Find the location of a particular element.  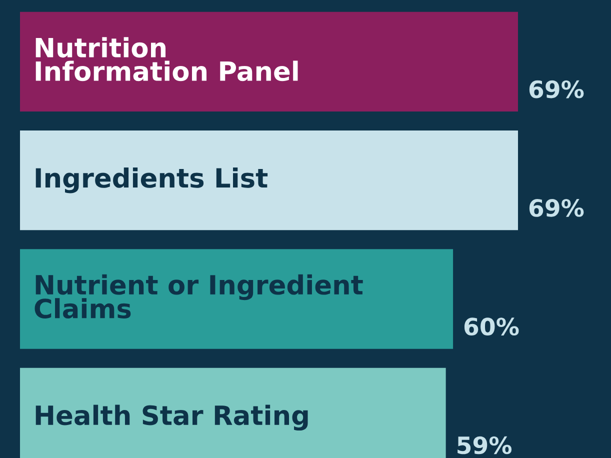

data-label: 60% is located at coordinates (491, 327).